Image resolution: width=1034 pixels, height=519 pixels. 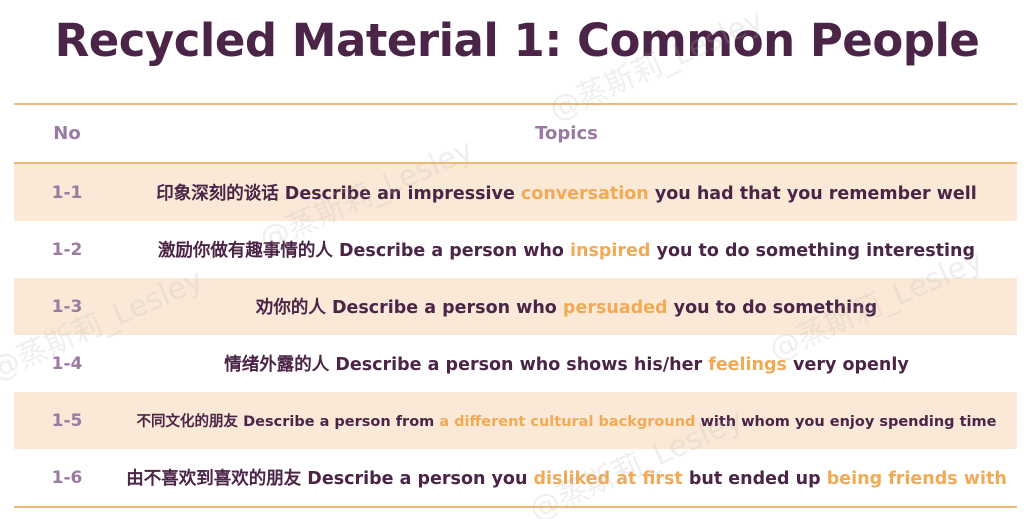 I want to click on topic-text: Describe a person from, so click(x=341, y=422).